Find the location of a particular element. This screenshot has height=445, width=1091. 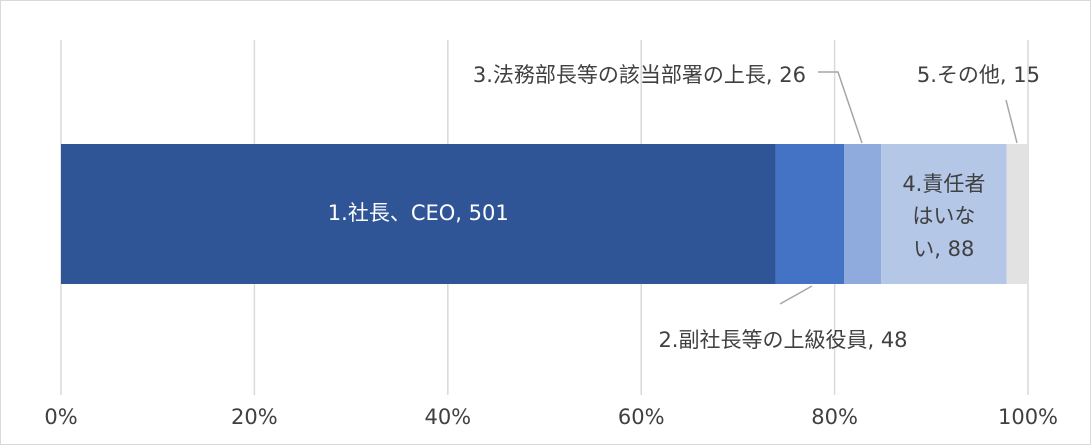

data-label: 2.副社長等の上級役員, 48 is located at coordinates (782, 340).